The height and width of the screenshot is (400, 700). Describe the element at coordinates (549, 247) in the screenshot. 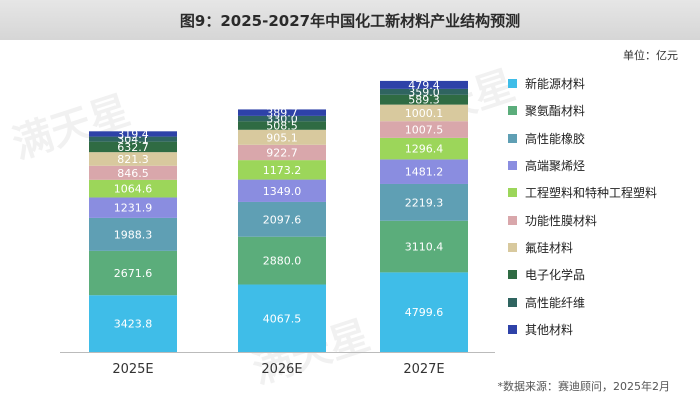

I see `legend-label: 氟硅材料` at that location.